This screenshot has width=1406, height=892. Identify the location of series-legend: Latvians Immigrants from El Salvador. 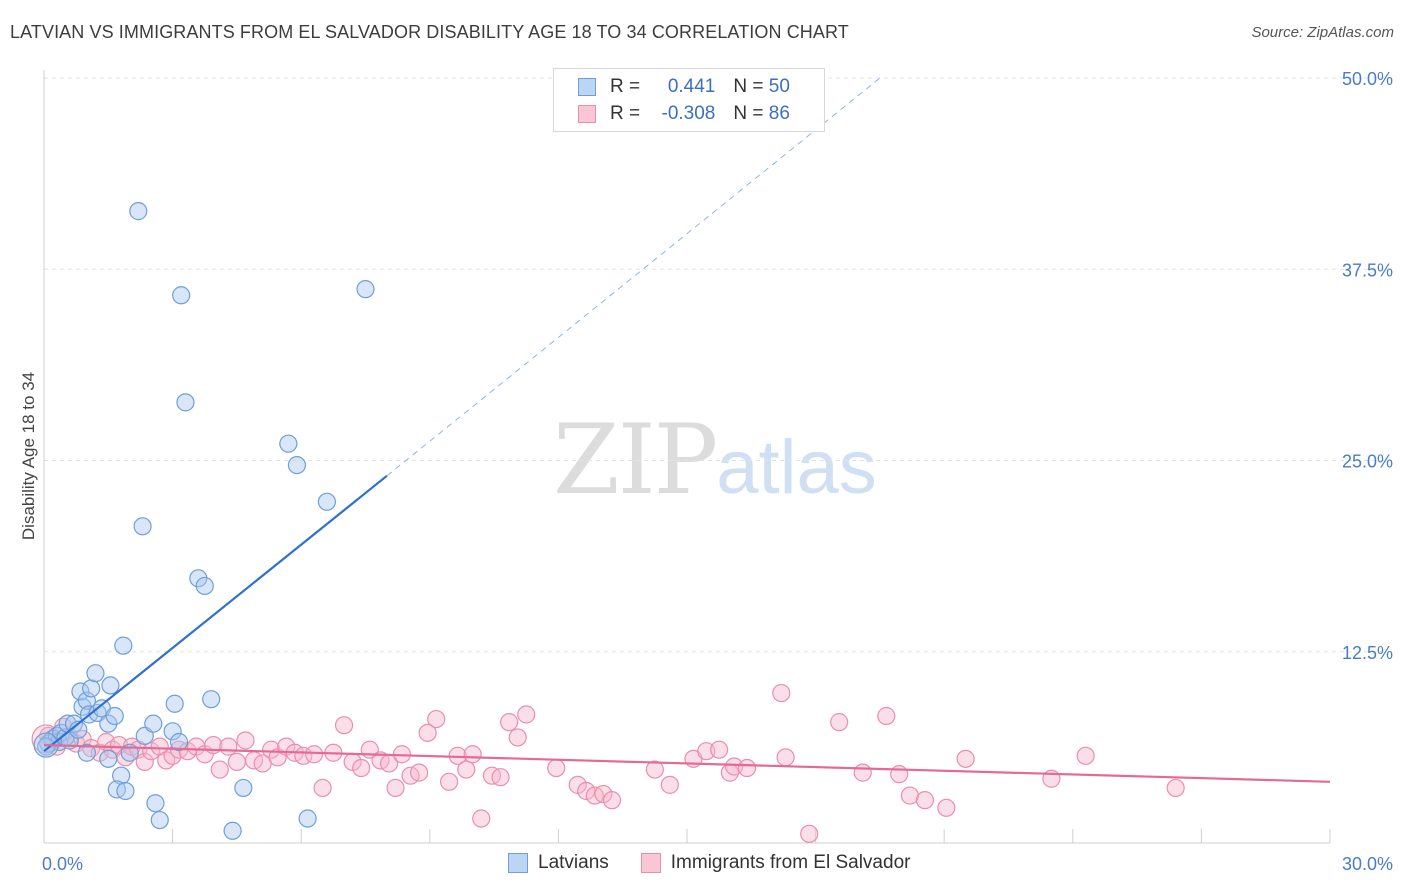
(725, 863).